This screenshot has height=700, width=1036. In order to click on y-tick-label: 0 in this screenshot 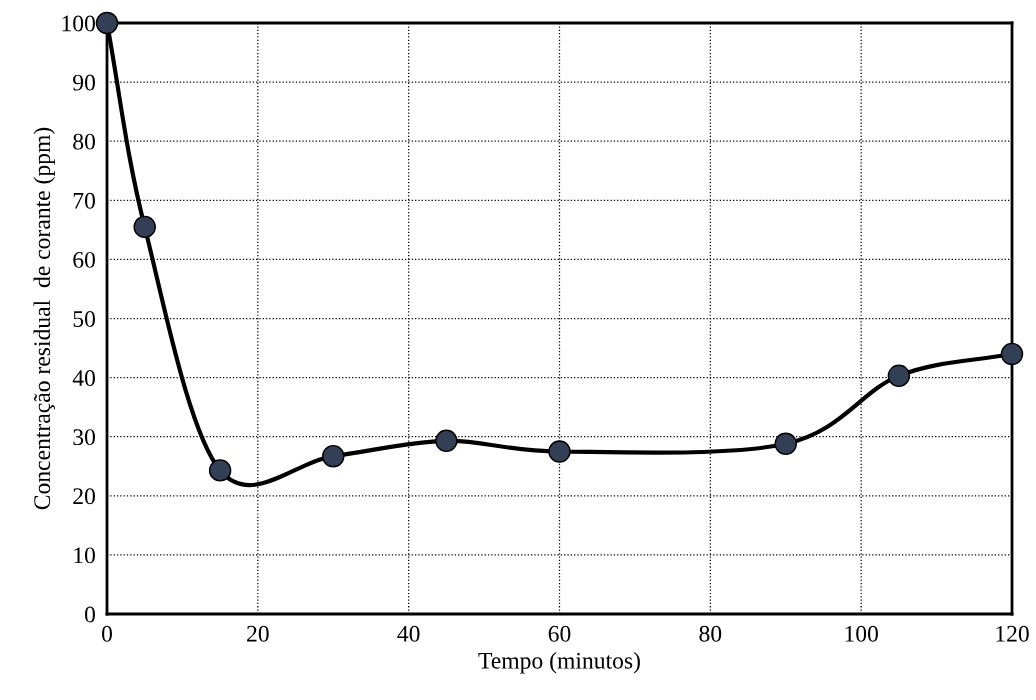, I will do `click(89, 614)`.